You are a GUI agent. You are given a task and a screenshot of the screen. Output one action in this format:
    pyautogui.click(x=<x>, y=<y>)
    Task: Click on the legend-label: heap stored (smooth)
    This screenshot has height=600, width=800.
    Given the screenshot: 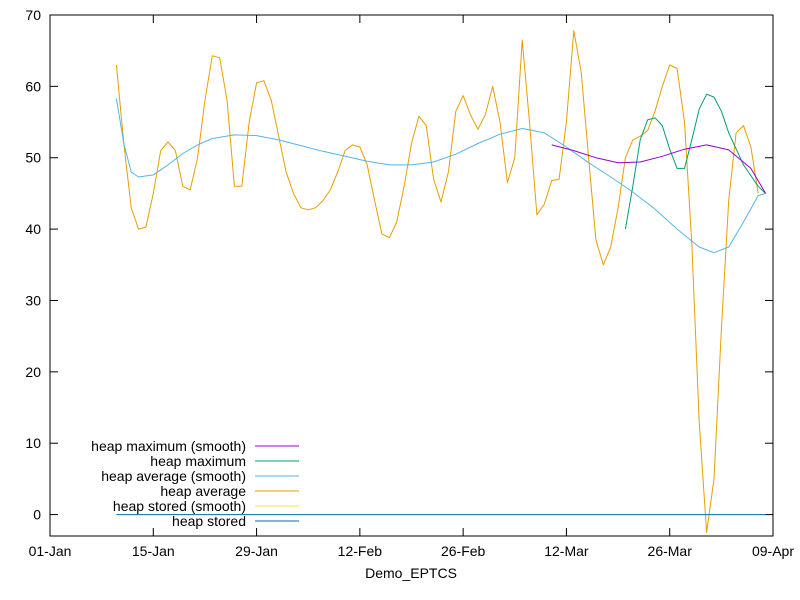 What is the action you would take?
    pyautogui.click(x=179, y=506)
    